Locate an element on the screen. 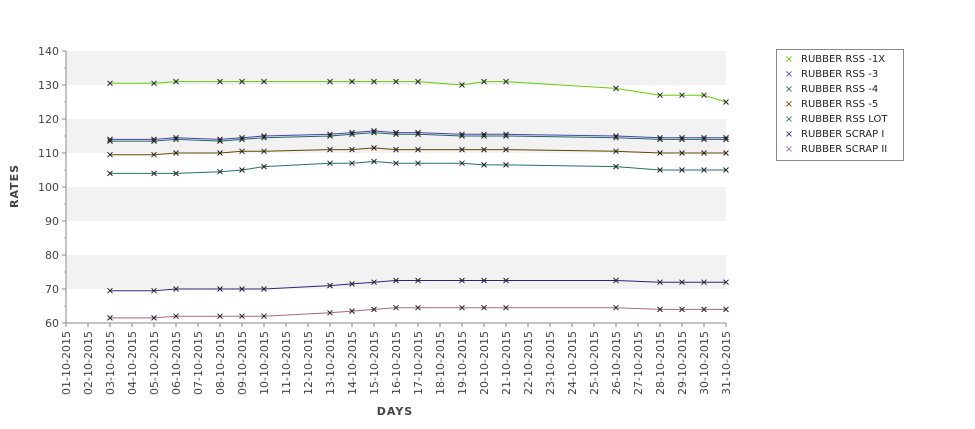  legend-item: × RUBBER RSS -5 is located at coordinates (840, 104).